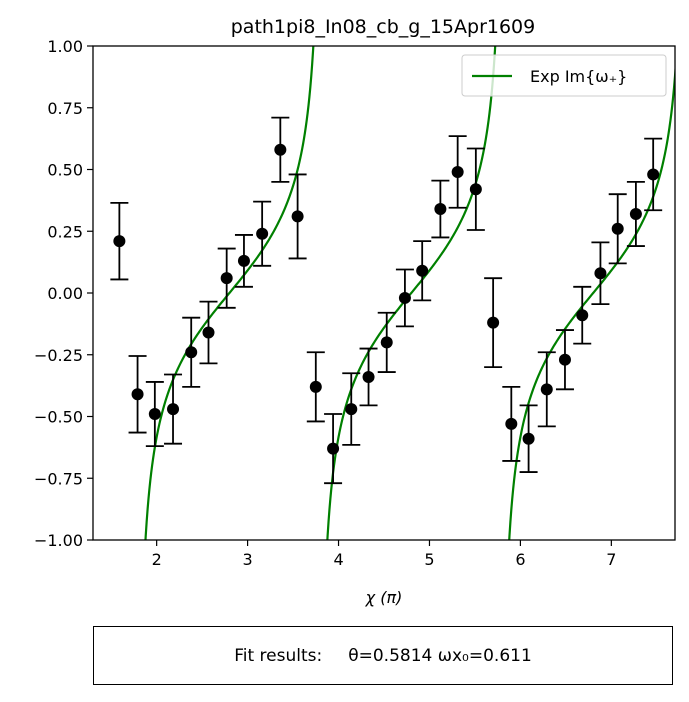 Image resolution: width=689 pixels, height=702 pixels. Describe the element at coordinates (58, 417) in the screenshot. I see `y-tick-label: −0.50` at that location.